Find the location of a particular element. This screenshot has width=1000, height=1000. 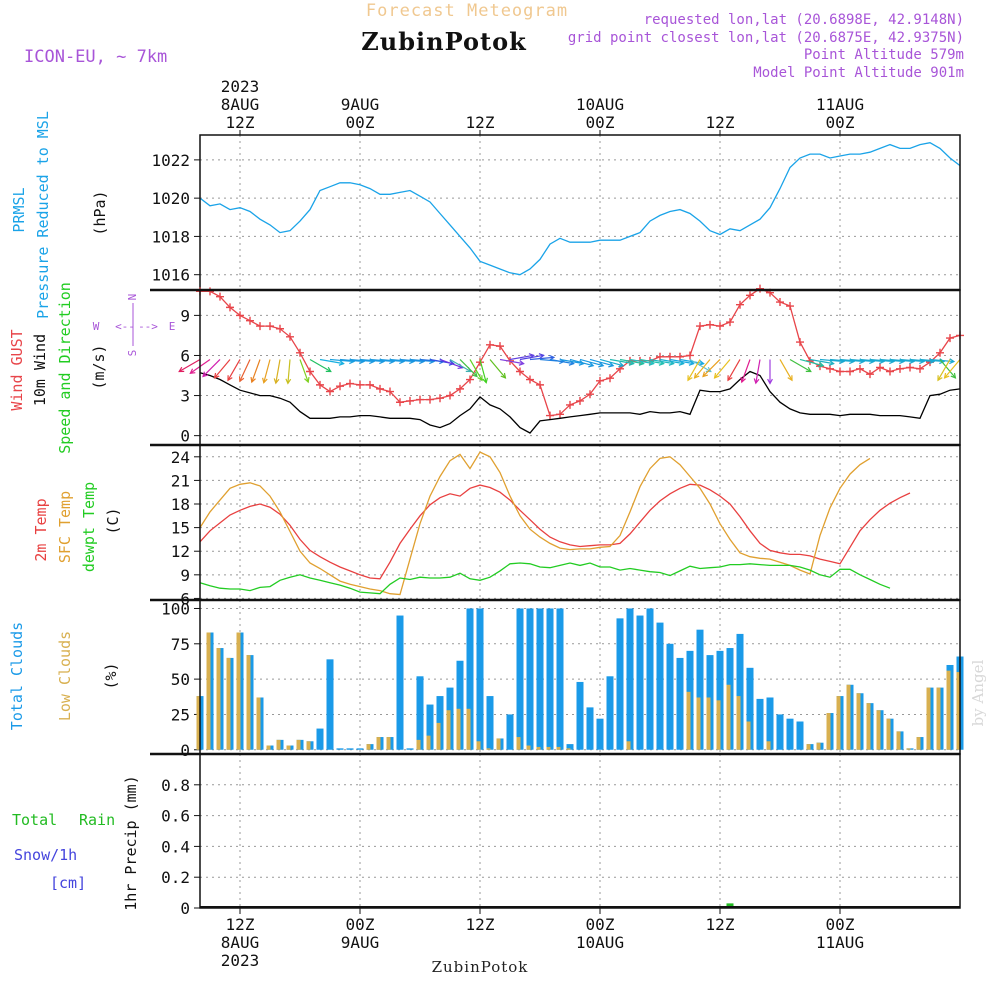

rain-bar is located at coordinates (730, 905).